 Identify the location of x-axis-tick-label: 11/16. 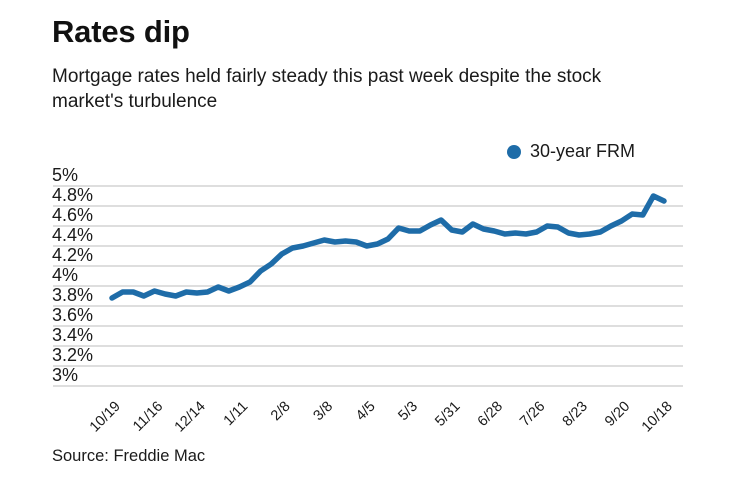
(148, 417).